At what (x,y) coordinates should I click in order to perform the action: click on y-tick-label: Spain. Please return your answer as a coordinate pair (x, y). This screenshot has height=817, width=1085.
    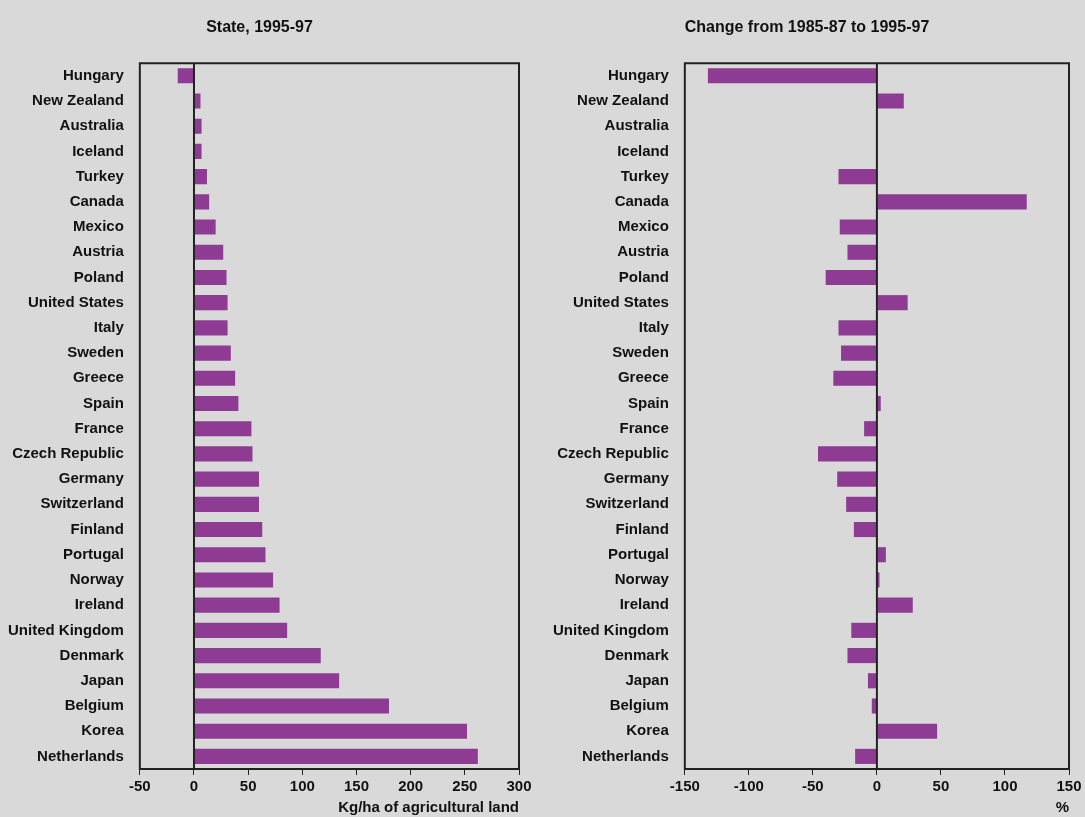
    Looking at the image, I should click on (103, 402).